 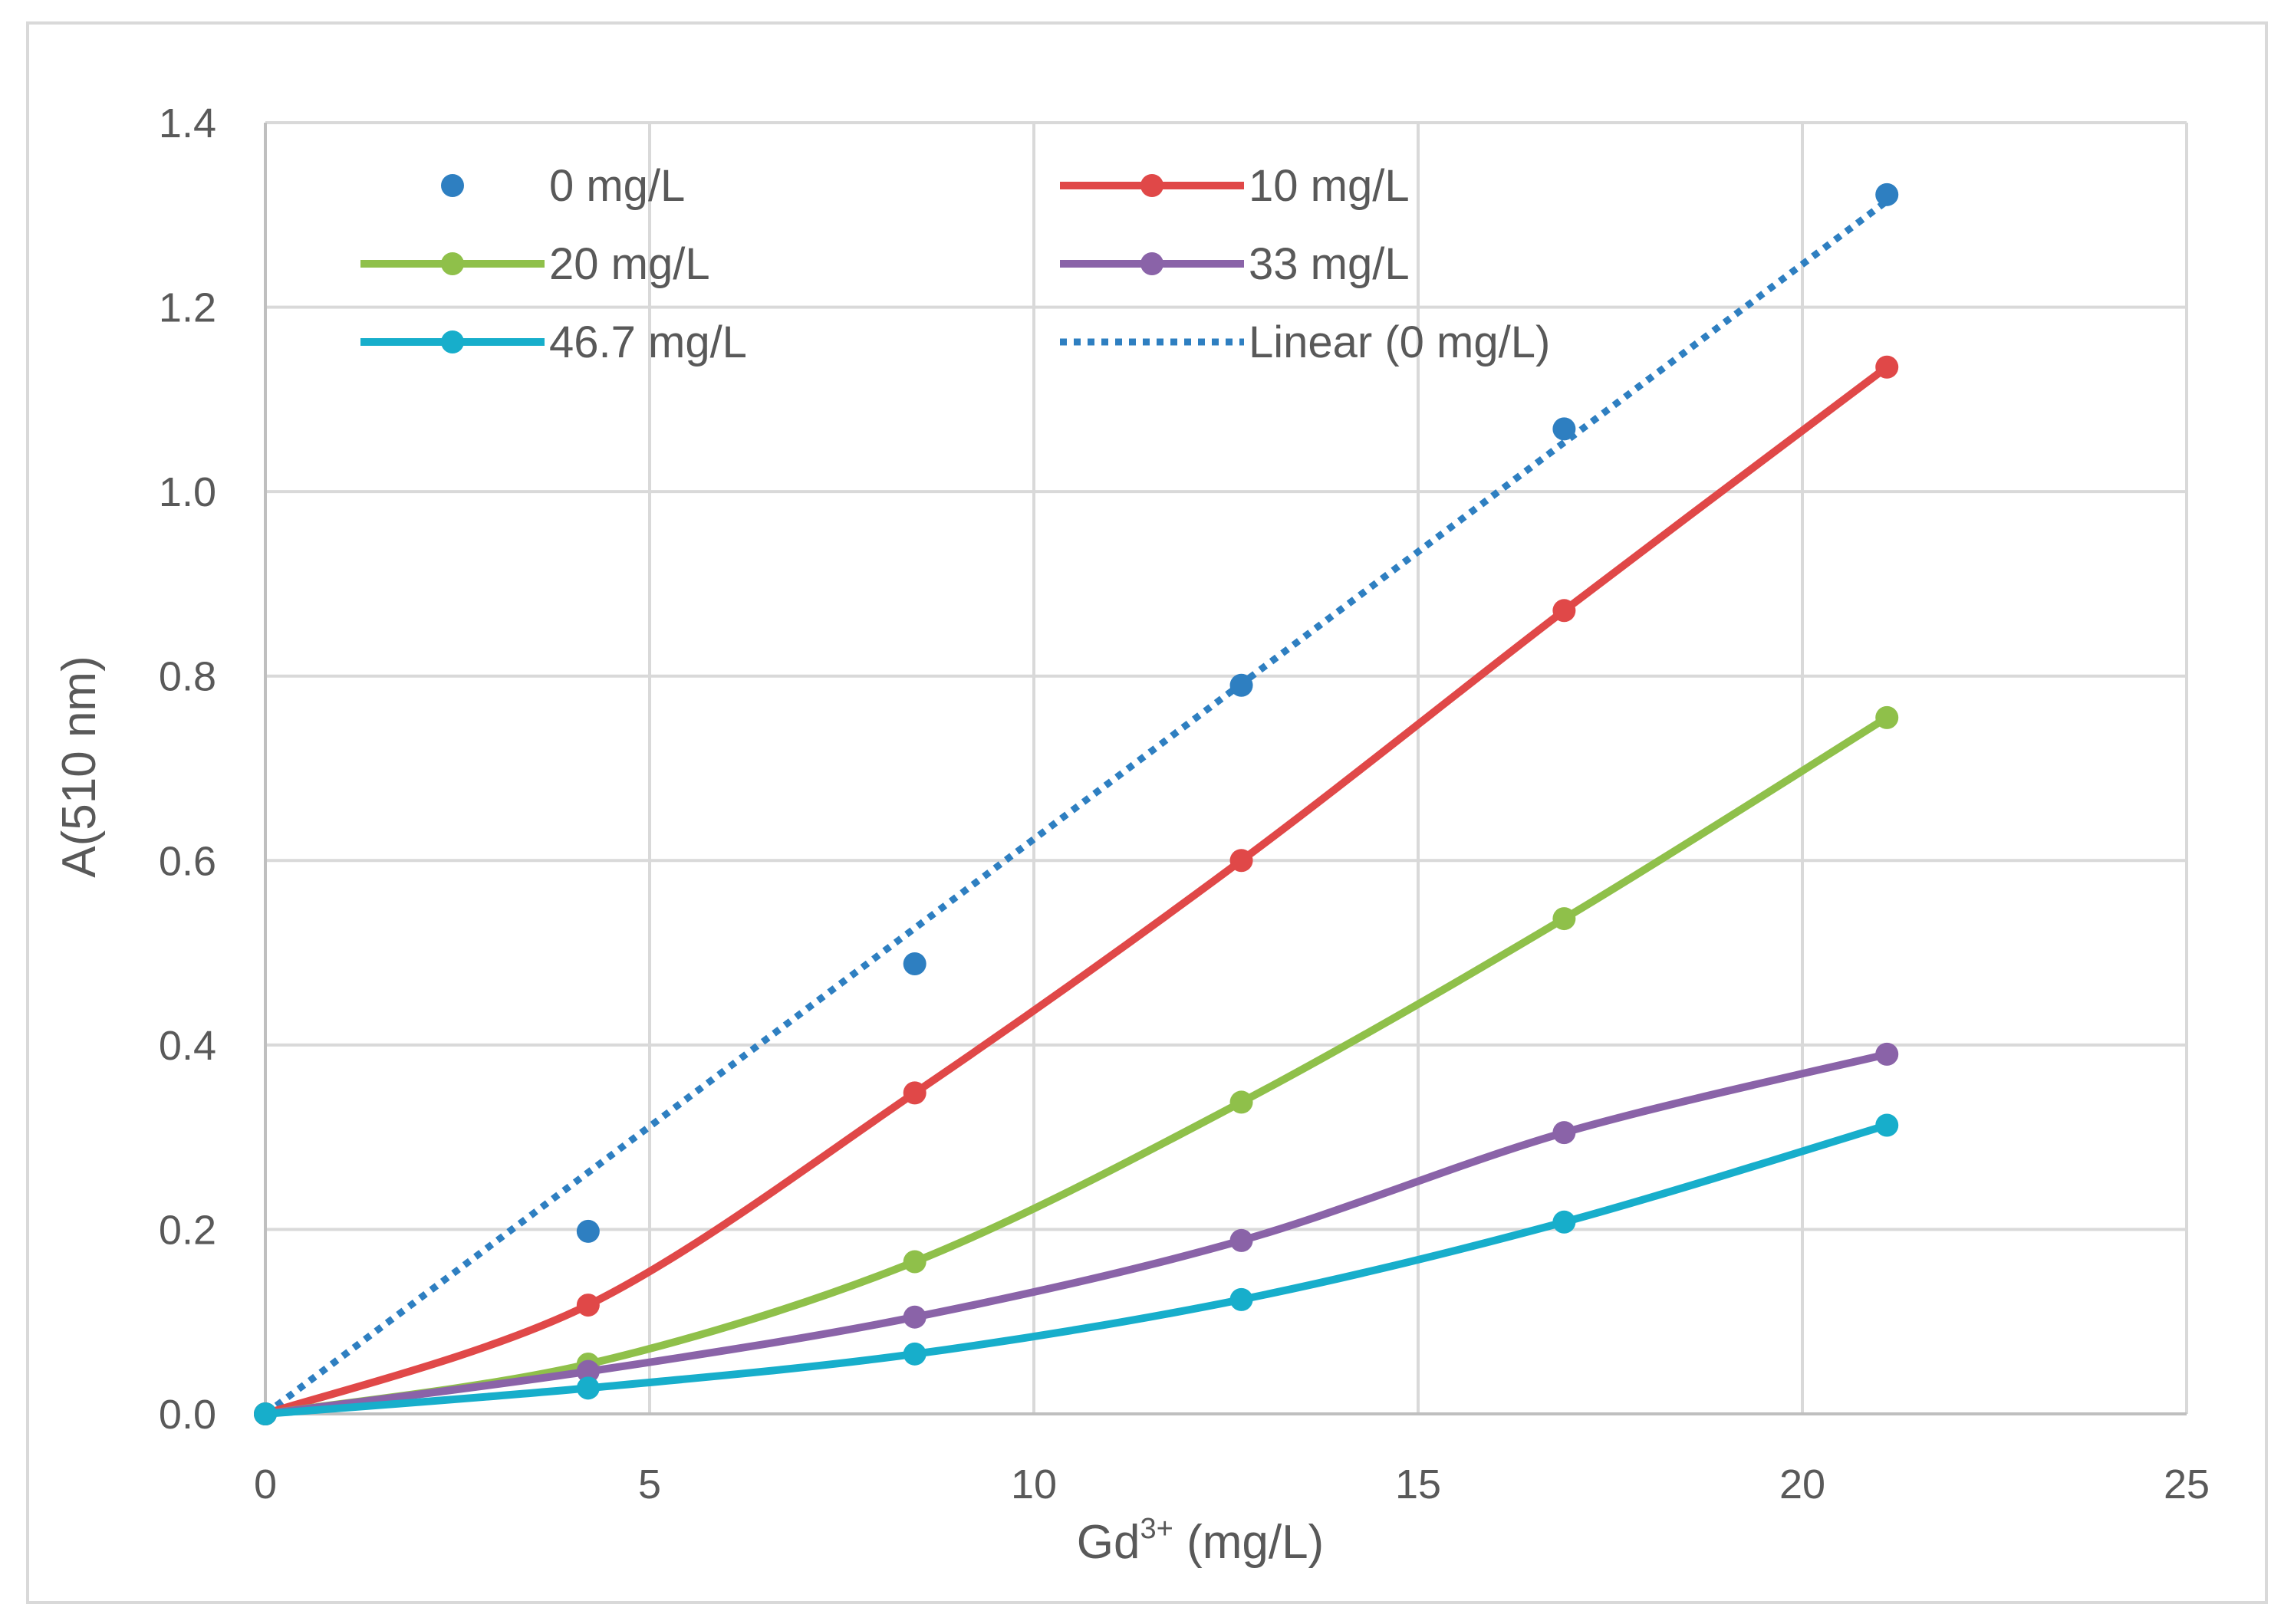 What do you see at coordinates (188, 492) in the screenshot?
I see `y-tick-label: 1.0` at bounding box center [188, 492].